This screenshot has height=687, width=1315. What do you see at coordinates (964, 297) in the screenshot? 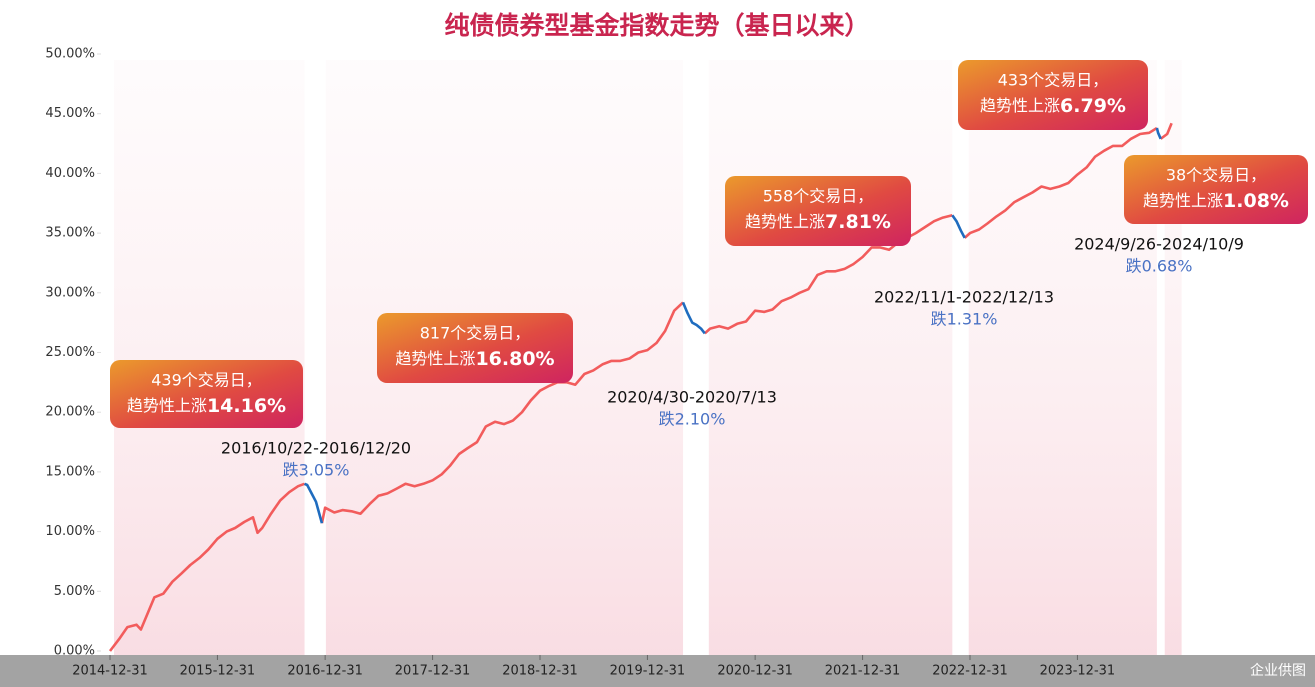
I see `drawdown-period: 2022/11/1-2022/12/13` at bounding box center [964, 297].